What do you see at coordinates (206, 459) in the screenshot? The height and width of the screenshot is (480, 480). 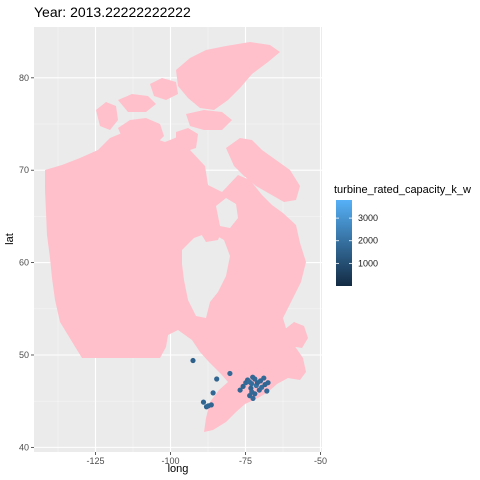 I see `x-axis: -125 -100 -75 -50` at bounding box center [206, 459].